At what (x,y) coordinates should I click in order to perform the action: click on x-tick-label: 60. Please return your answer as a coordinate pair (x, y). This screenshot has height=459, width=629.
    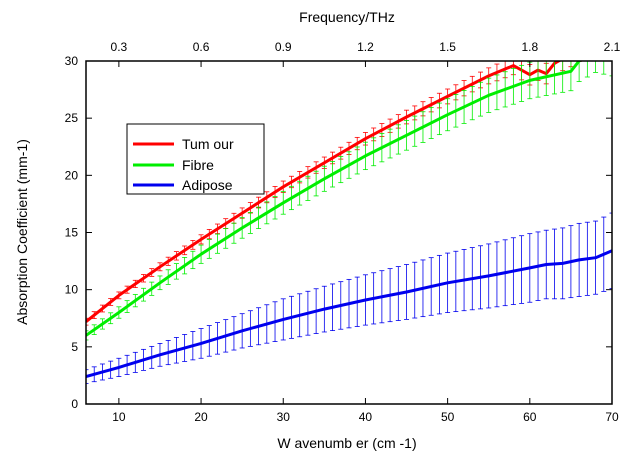
    Looking at the image, I should click on (530, 417).